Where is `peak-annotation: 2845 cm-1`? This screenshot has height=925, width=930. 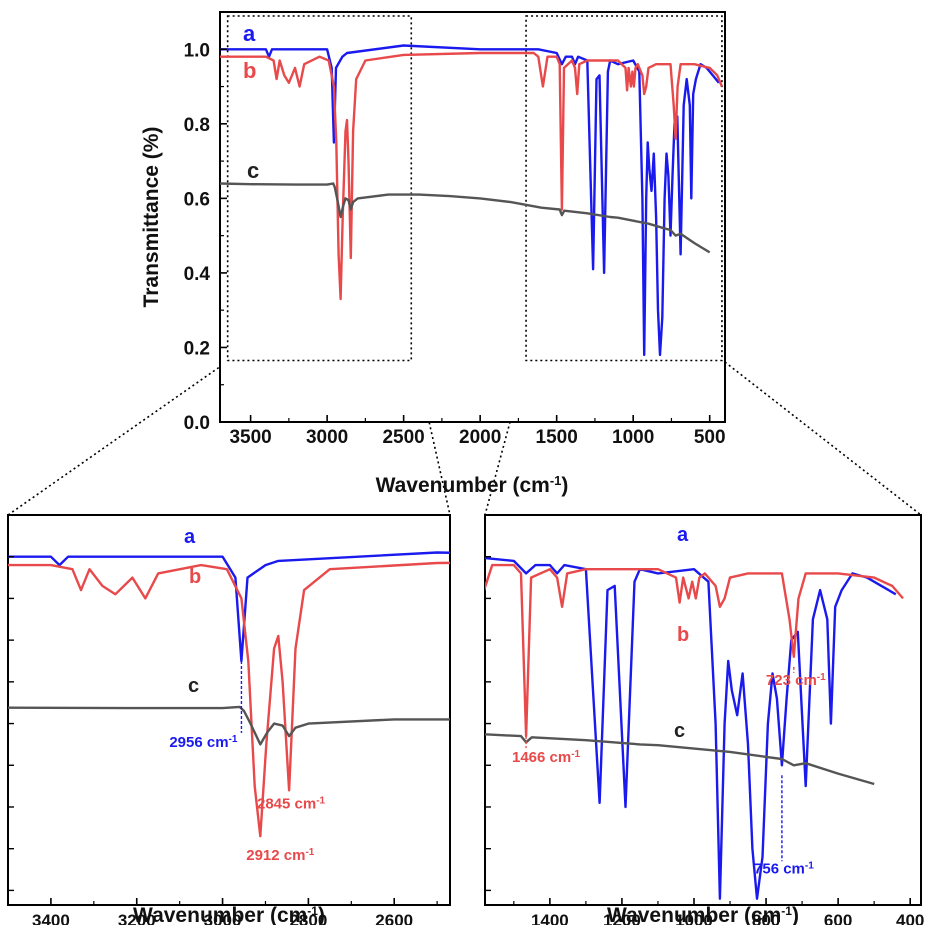 peak-annotation: 2845 cm-1 is located at coordinates (291, 804).